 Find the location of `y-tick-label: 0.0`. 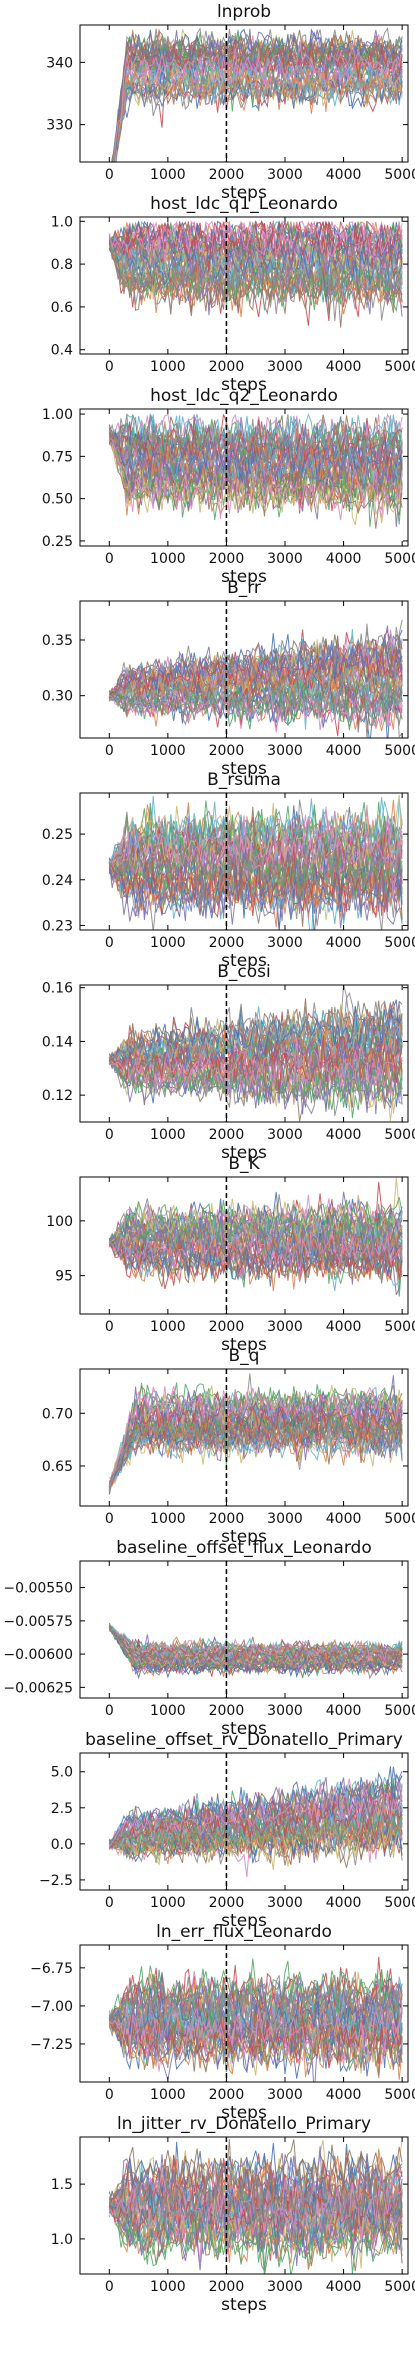

y-tick-label: 0.0 is located at coordinates (62, 1845).